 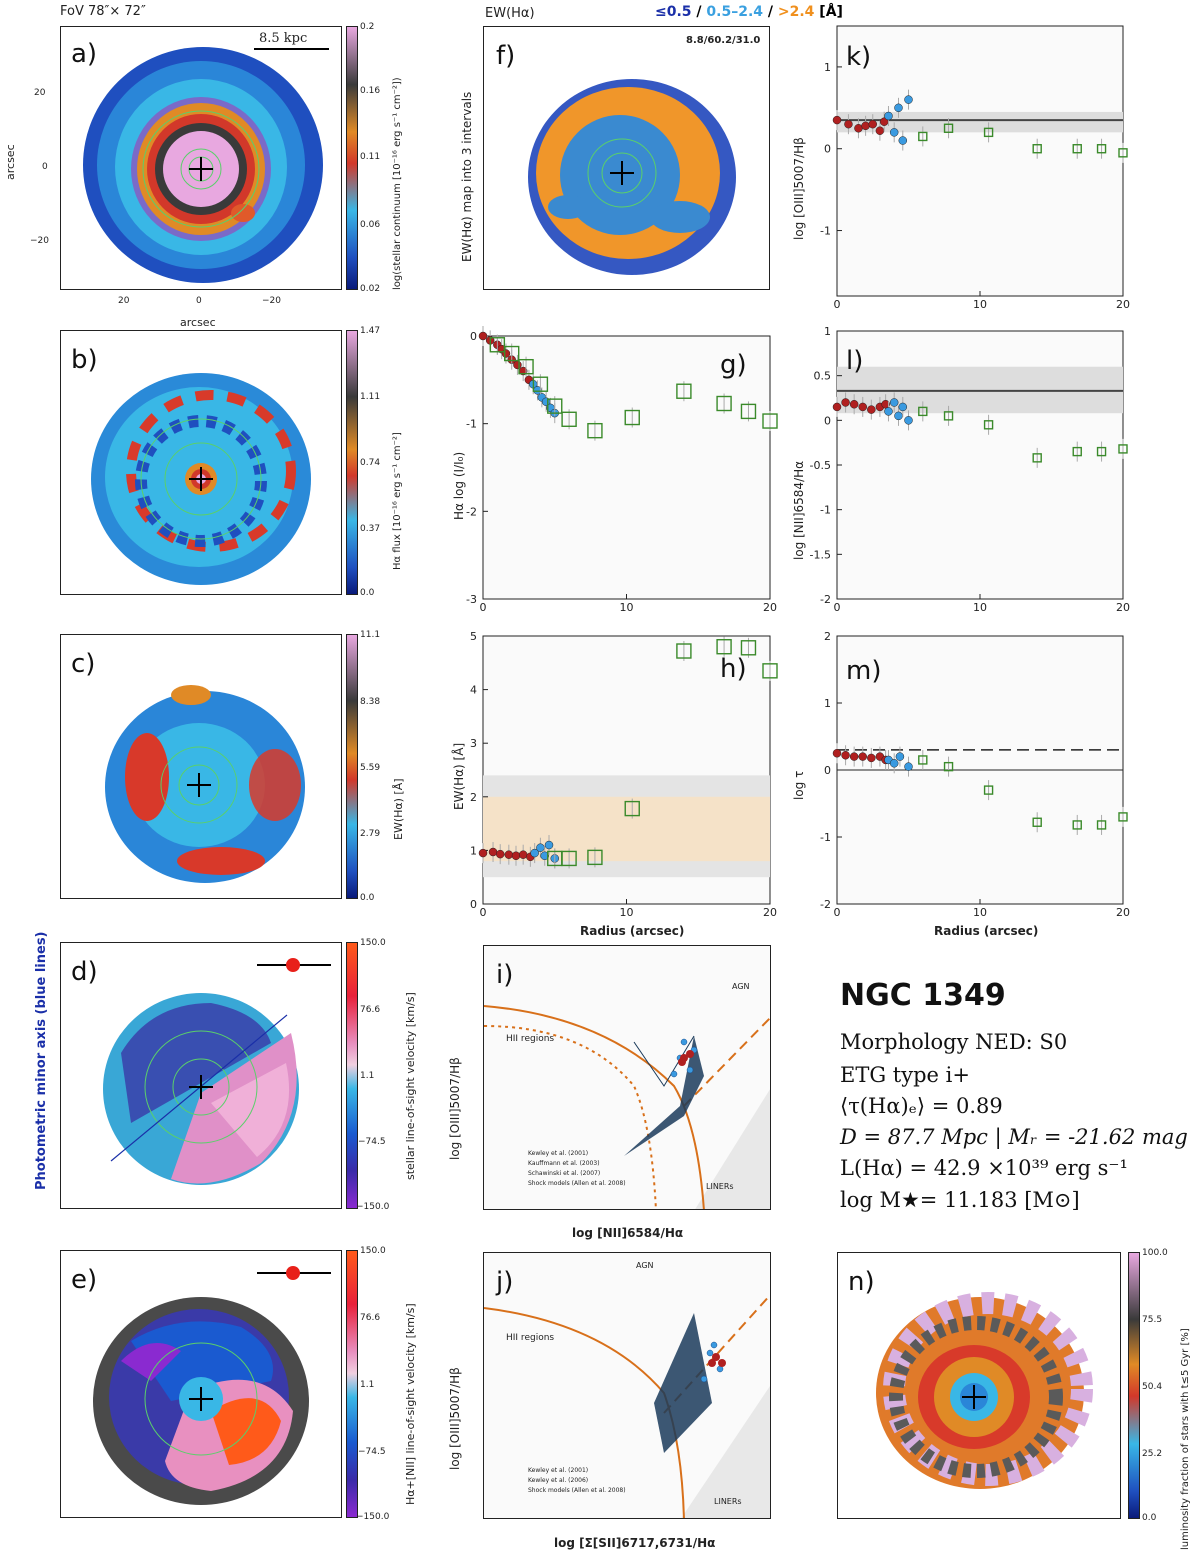 What do you see at coordinates (837, 304) in the screenshot?
I see `k-xtick-label-0: 0` at bounding box center [837, 304].